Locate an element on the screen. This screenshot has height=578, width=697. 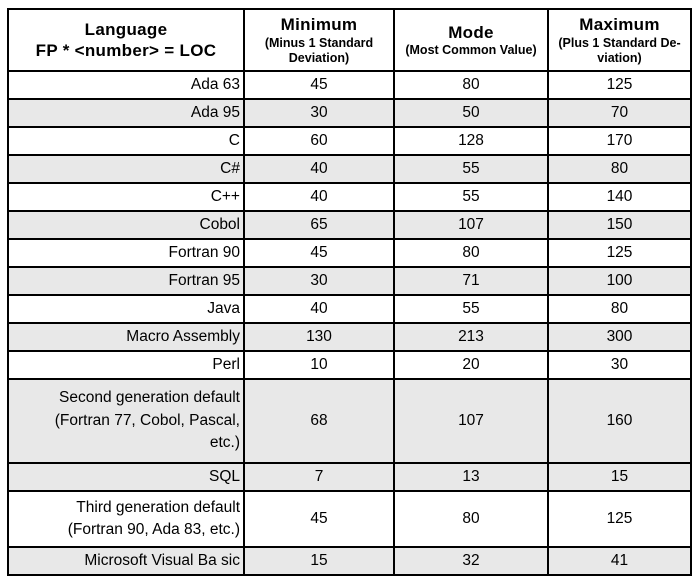
maximum-cell: 70 is located at coordinates (619, 113).